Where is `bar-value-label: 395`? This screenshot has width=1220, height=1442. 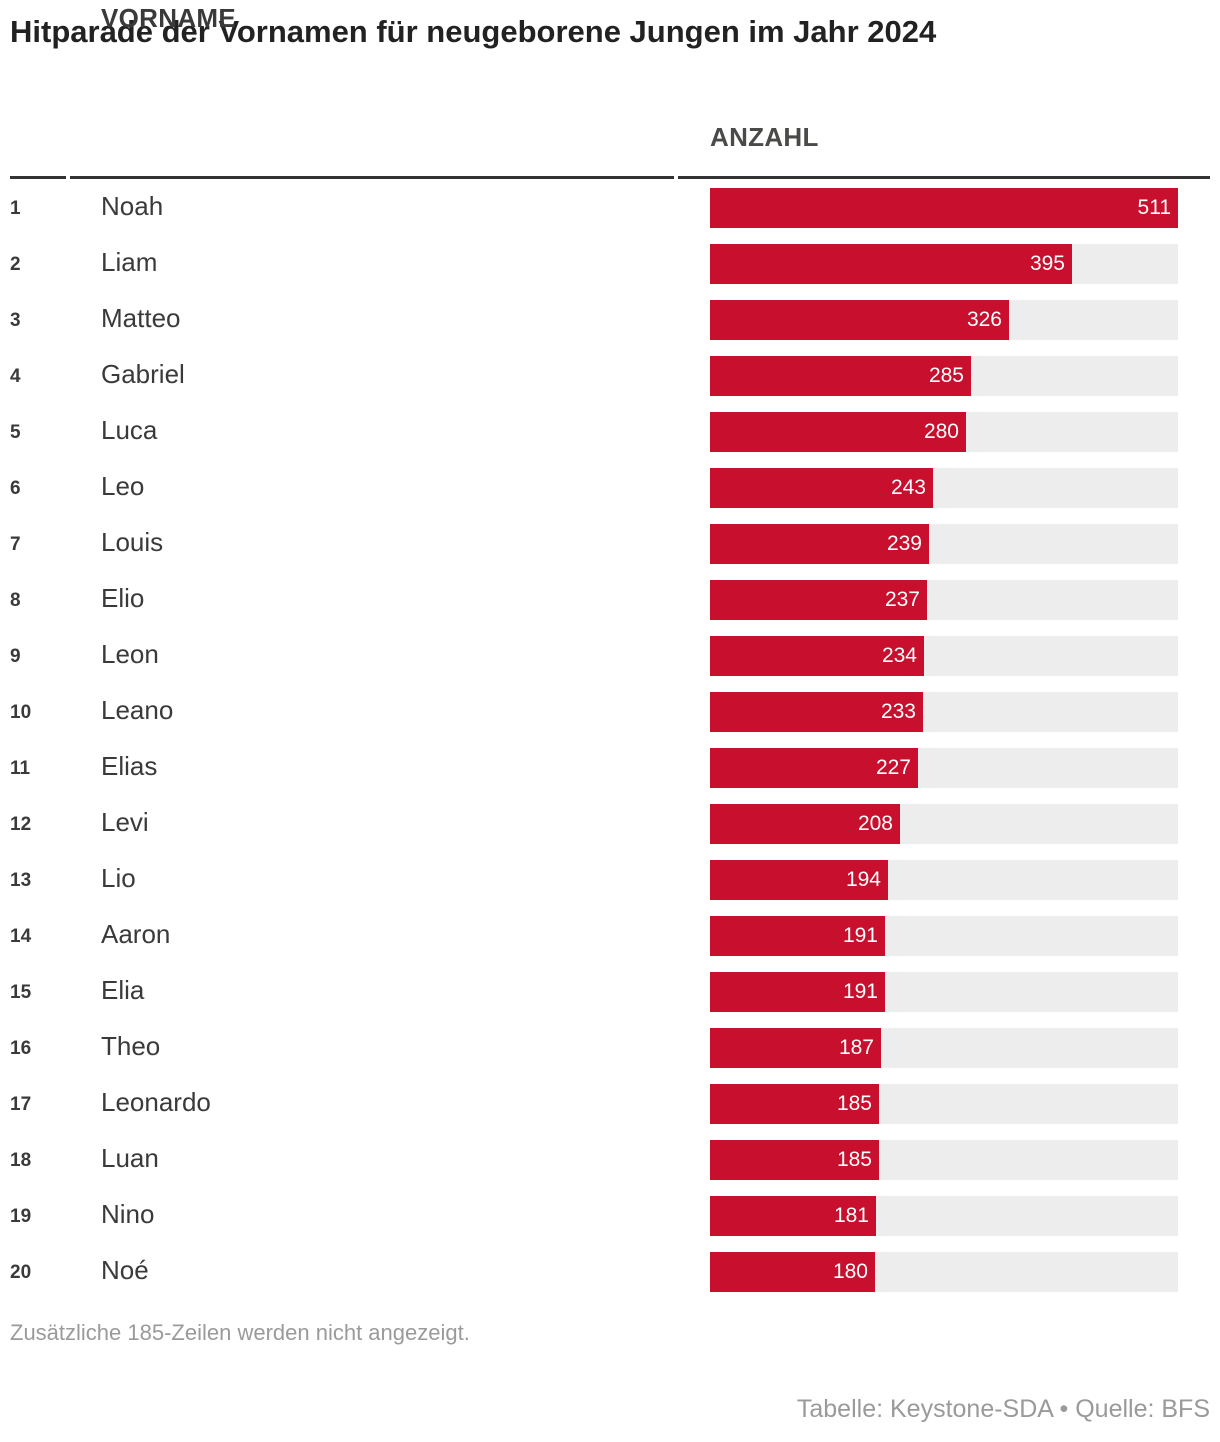
bar-value-label: 395 is located at coordinates (1047, 263).